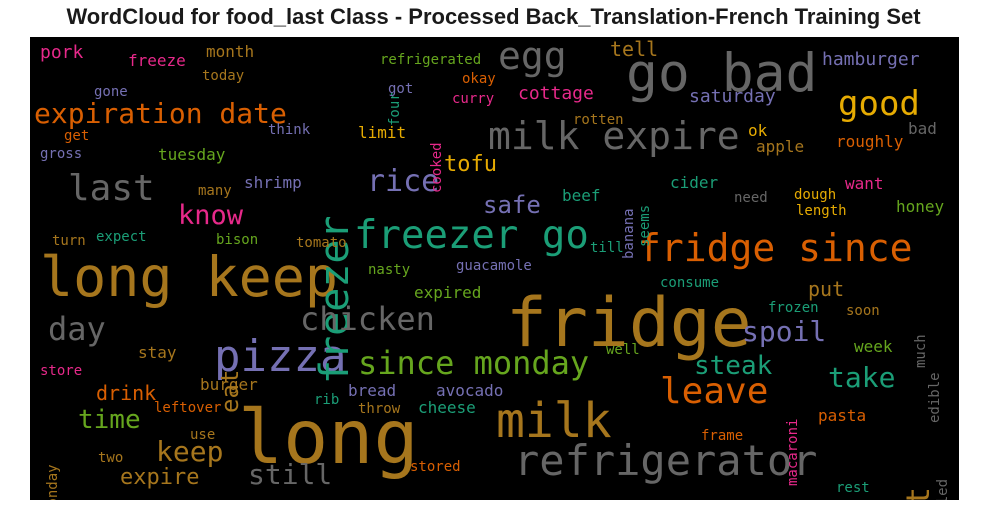 The width and height of the screenshot is (987, 511). Describe the element at coordinates (722, 436) in the screenshot. I see `word-frame: frame` at that location.